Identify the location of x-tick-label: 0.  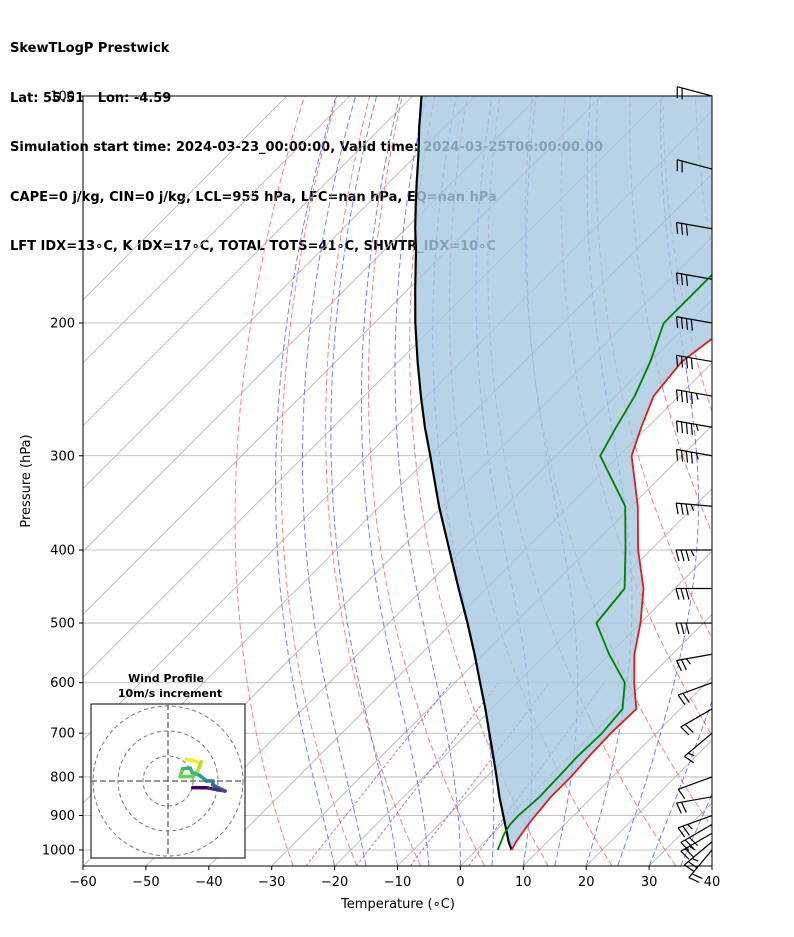
(460, 882).